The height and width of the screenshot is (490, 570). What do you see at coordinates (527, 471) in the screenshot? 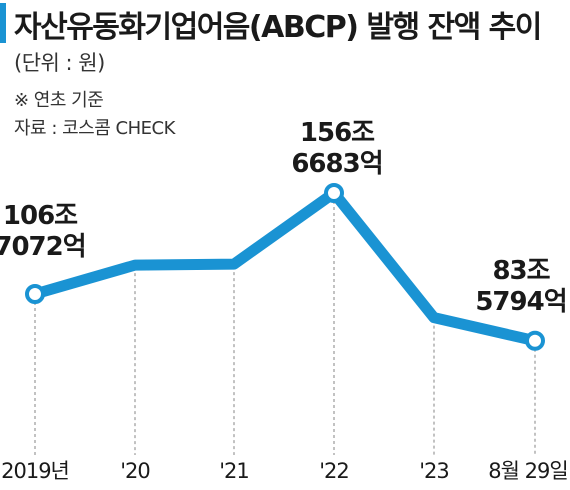
I see `x-tick-label: 8월 29일` at bounding box center [527, 471].